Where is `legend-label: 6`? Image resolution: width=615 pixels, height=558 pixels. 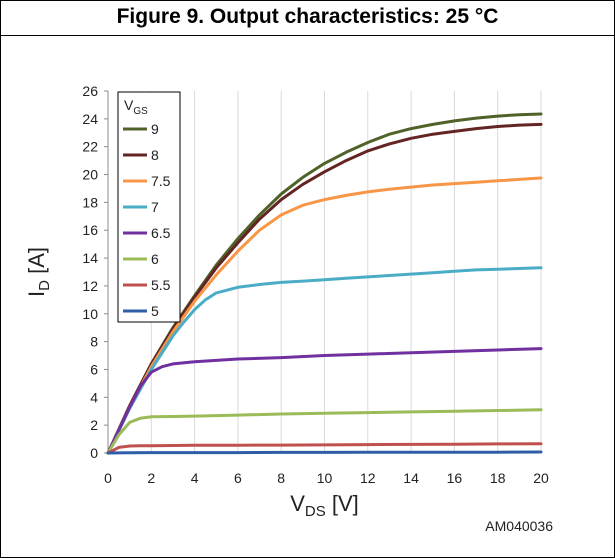
legend-label: 6 is located at coordinates (155, 259).